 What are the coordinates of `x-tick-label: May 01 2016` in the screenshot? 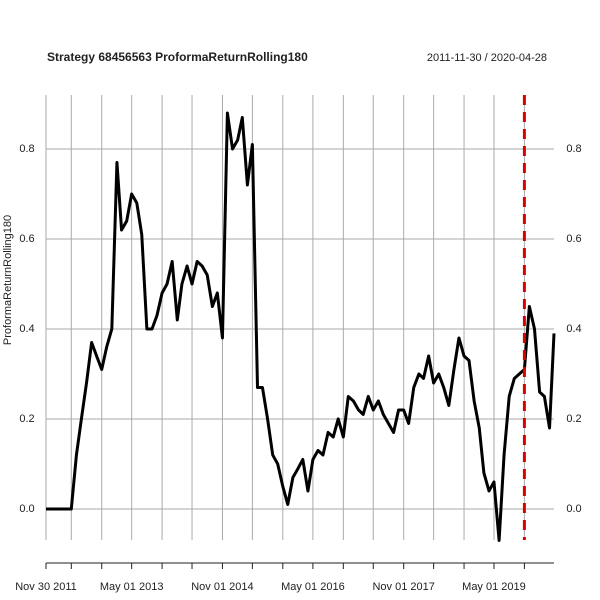 It's located at (313, 587).